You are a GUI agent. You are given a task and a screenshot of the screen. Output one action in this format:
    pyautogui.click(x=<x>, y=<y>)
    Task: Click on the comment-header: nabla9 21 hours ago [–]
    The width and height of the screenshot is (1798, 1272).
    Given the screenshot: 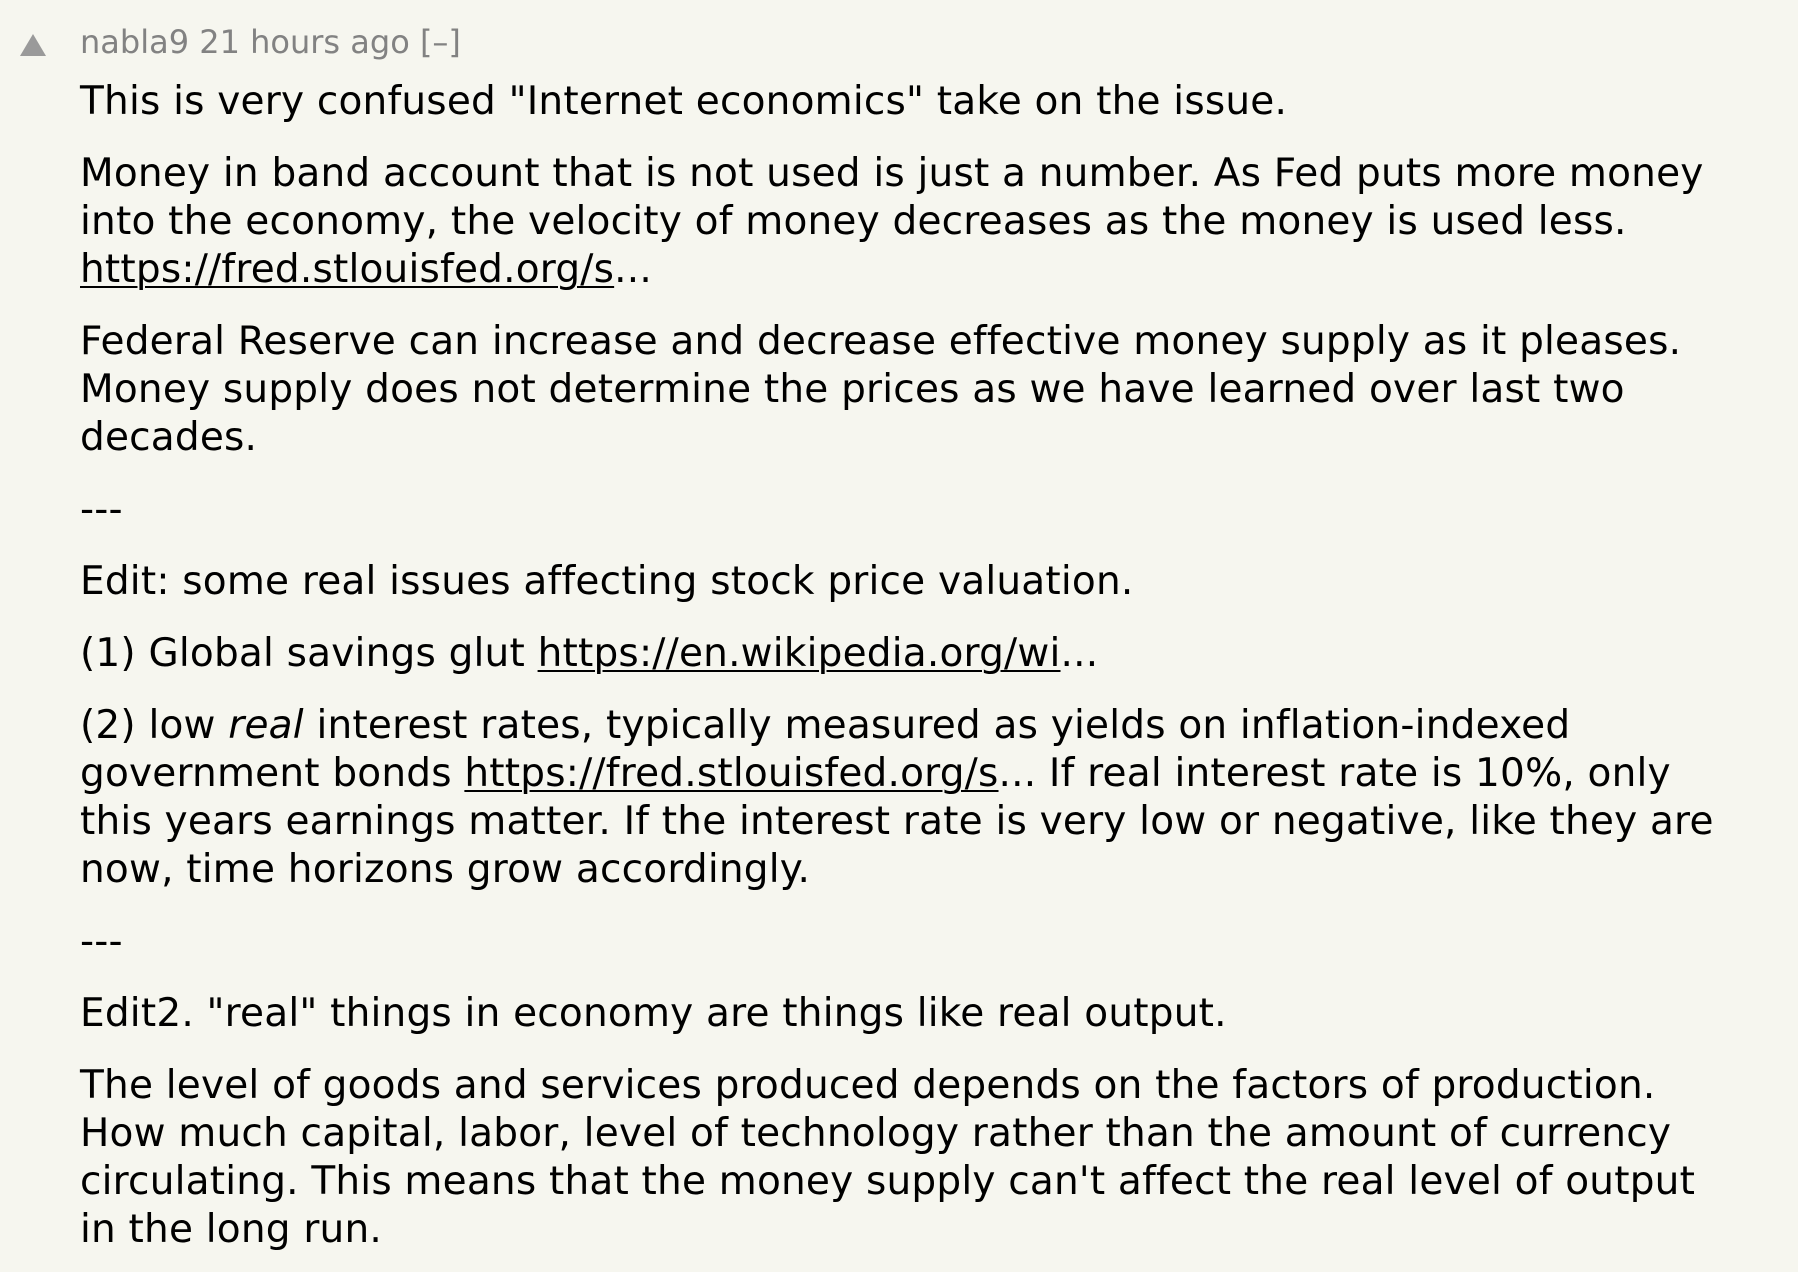 What is the action you would take?
    pyautogui.click(x=270, y=42)
    